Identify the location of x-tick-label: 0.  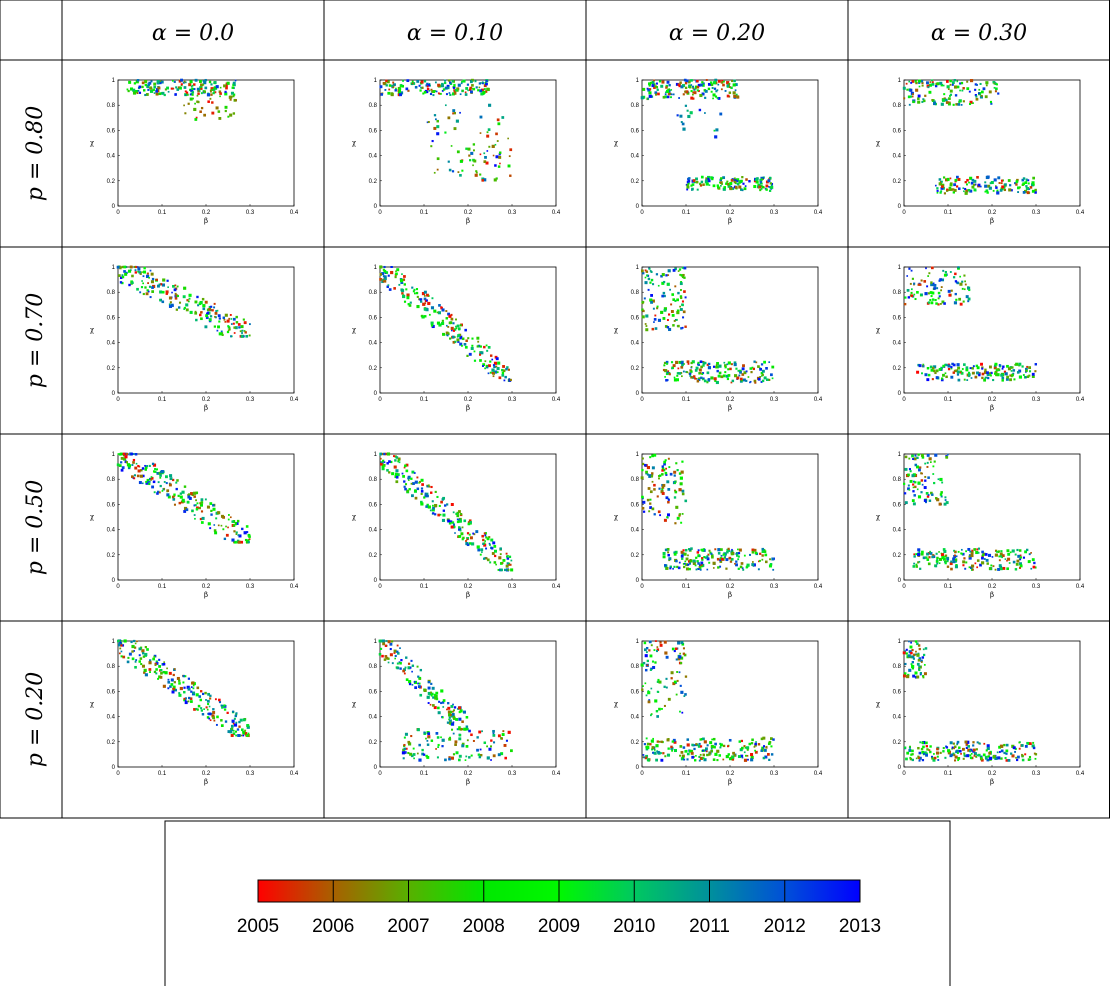
(118, 400).